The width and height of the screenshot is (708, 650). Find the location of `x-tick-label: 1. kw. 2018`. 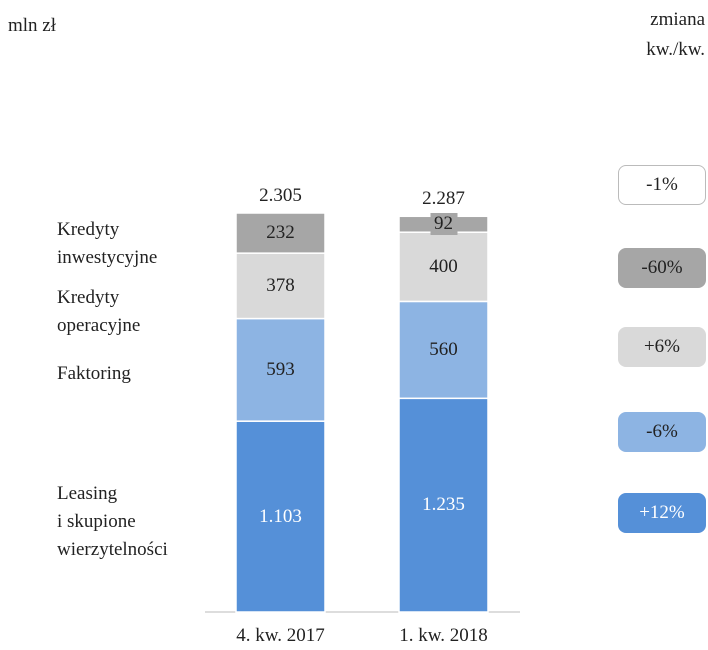

x-tick-label: 1. kw. 2018 is located at coordinates (443, 635).